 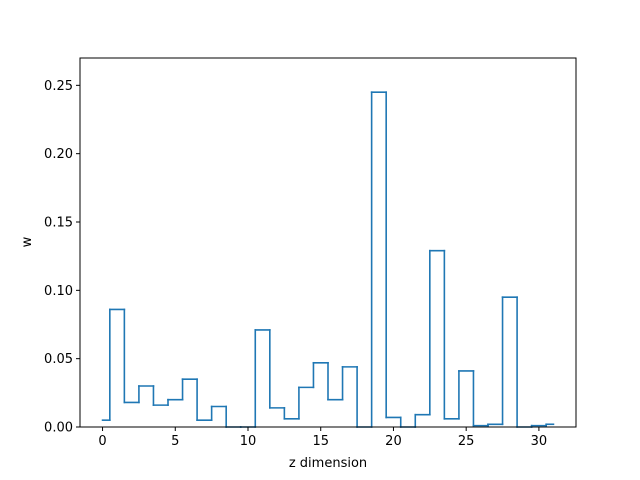 I want to click on x-axis-label: z dimension, so click(x=328, y=463).